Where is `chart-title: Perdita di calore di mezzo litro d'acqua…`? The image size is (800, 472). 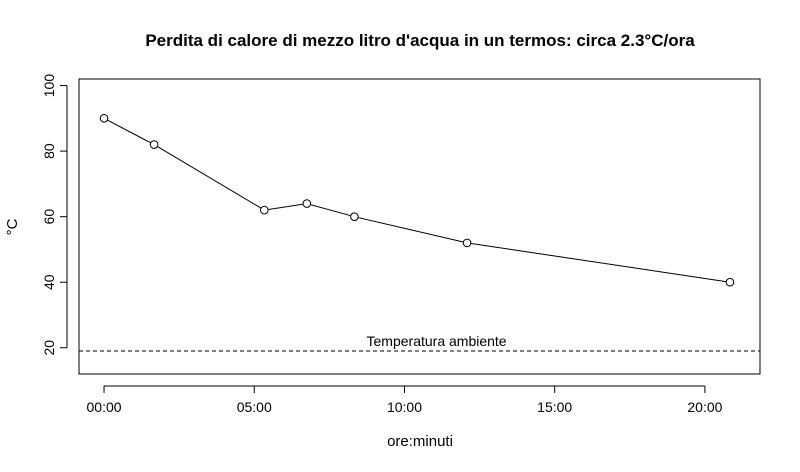 chart-title: Perdita di calore di mezzo litro d'acqua… is located at coordinates (420, 40).